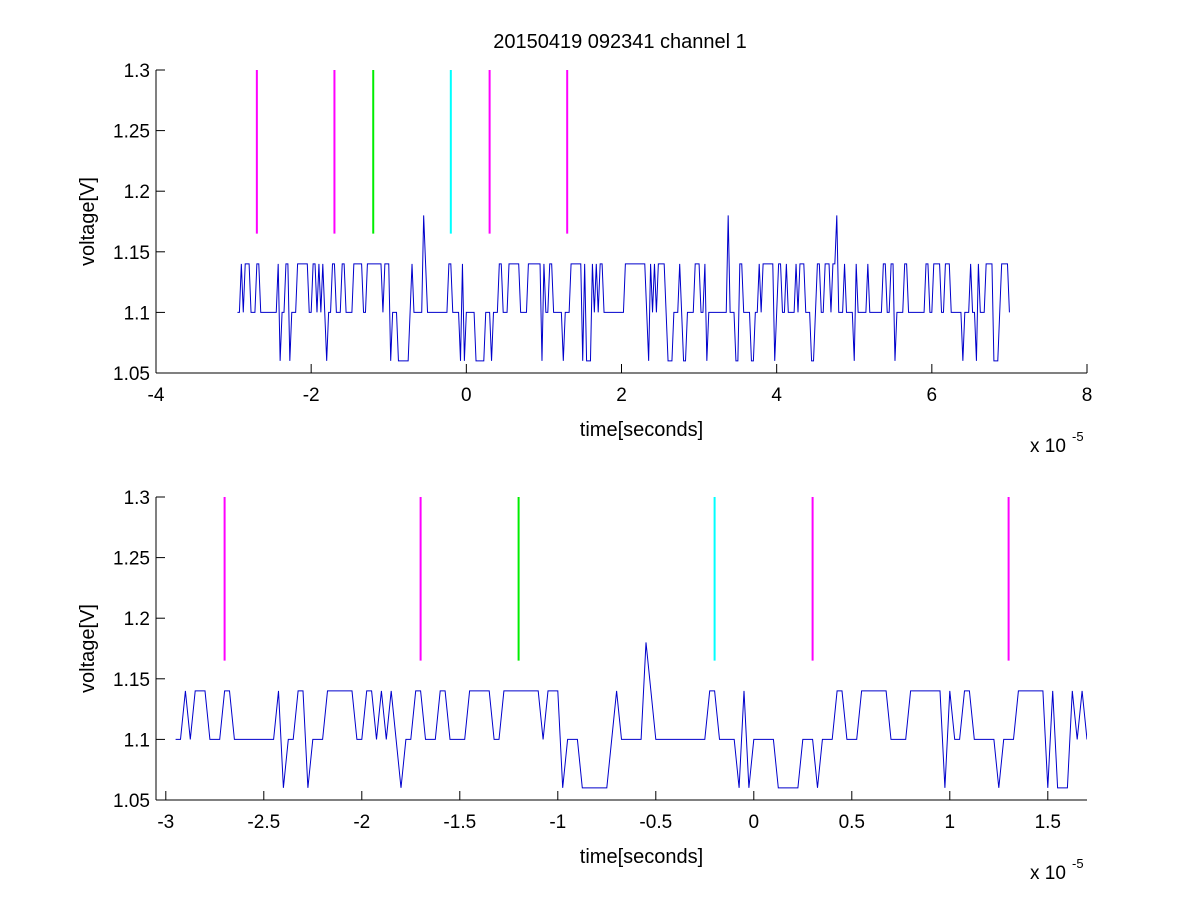  I want to click on x-tick-label: 1, so click(950, 822).